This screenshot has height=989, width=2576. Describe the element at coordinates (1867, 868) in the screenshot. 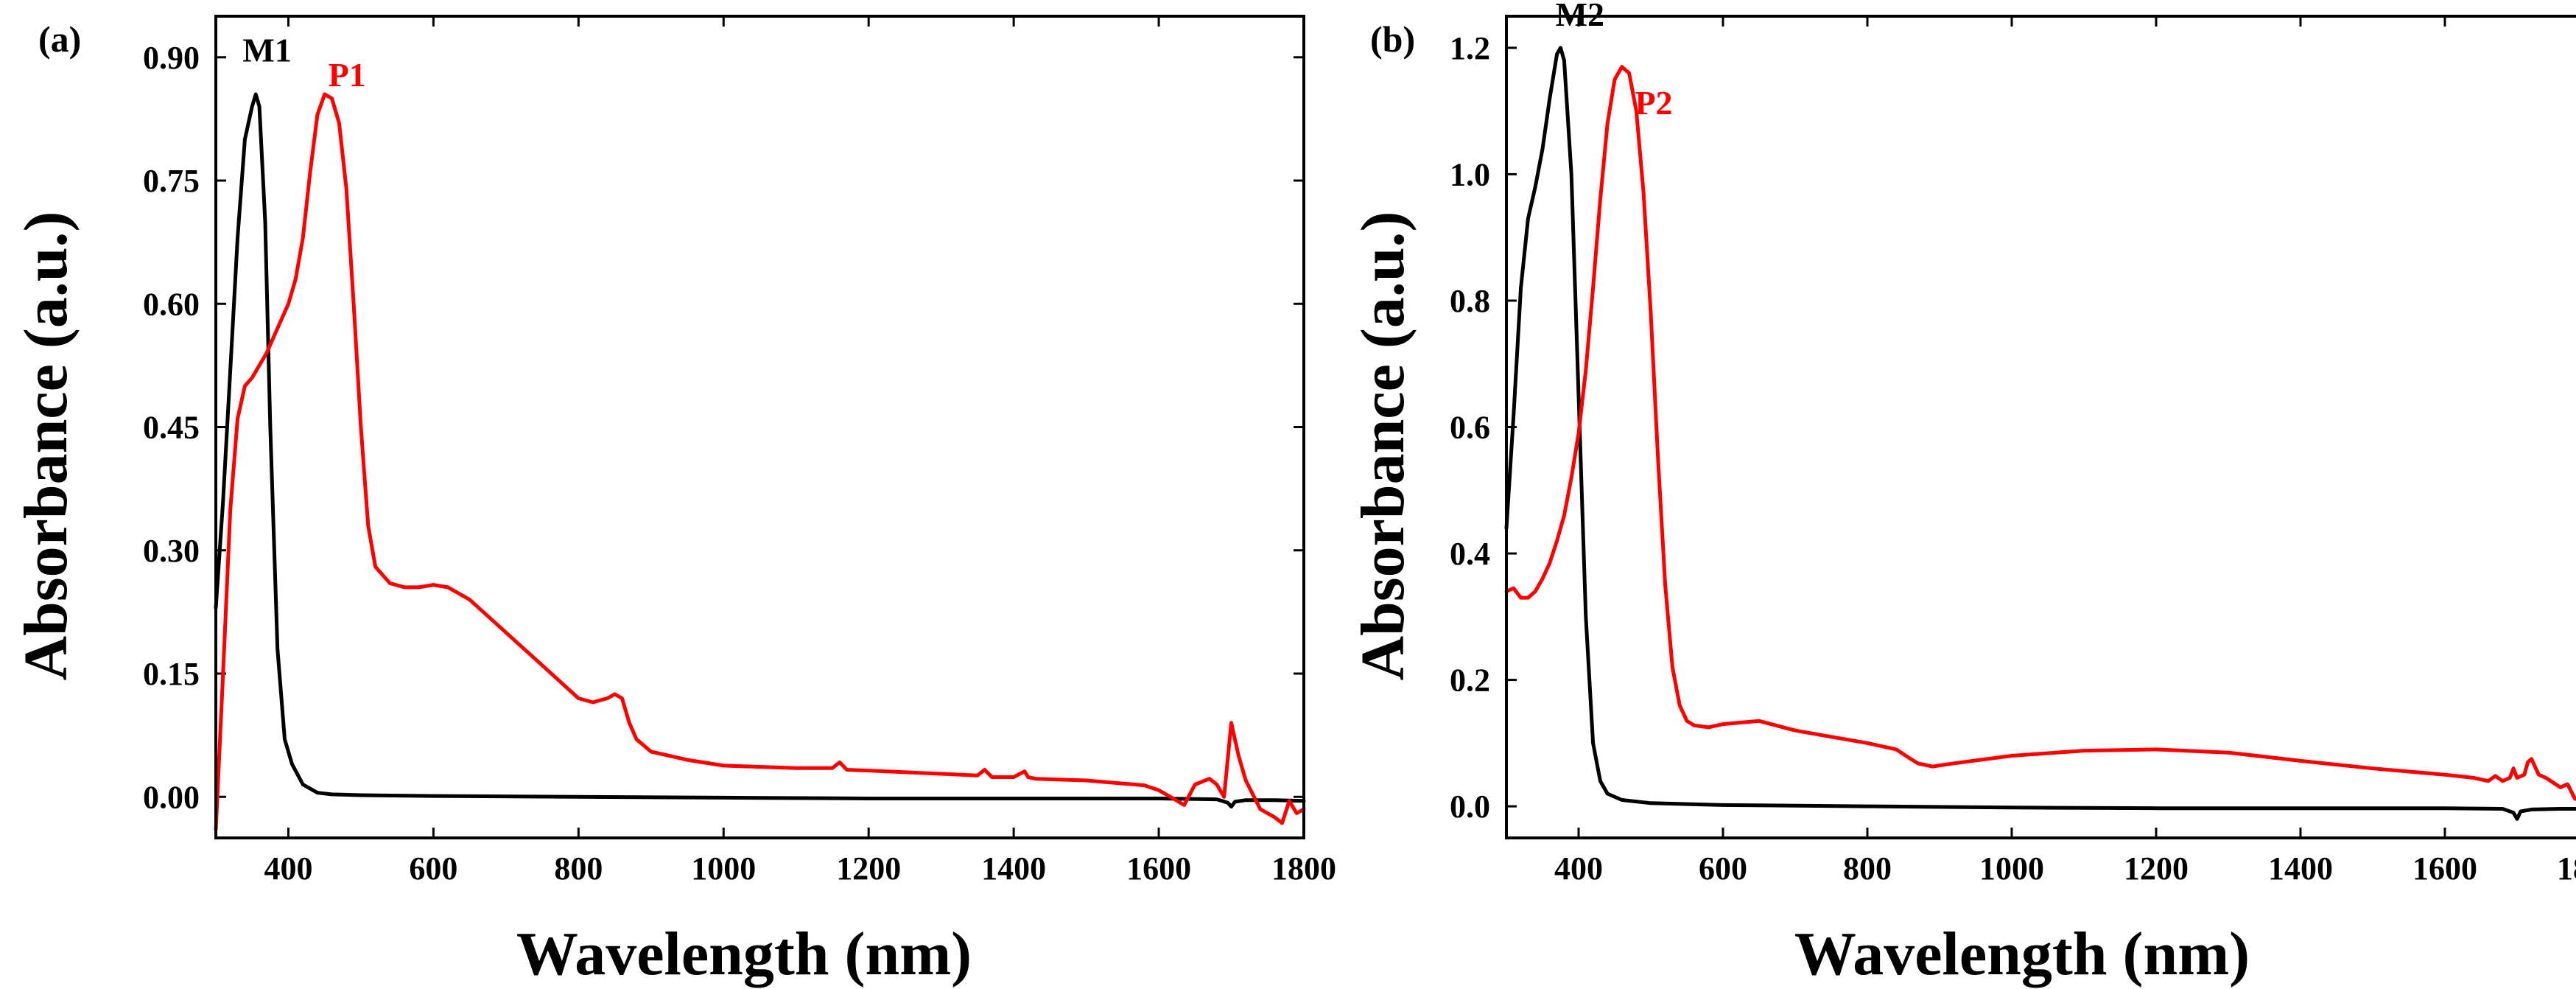

I see `panel-b-x-tick-label: 800` at that location.